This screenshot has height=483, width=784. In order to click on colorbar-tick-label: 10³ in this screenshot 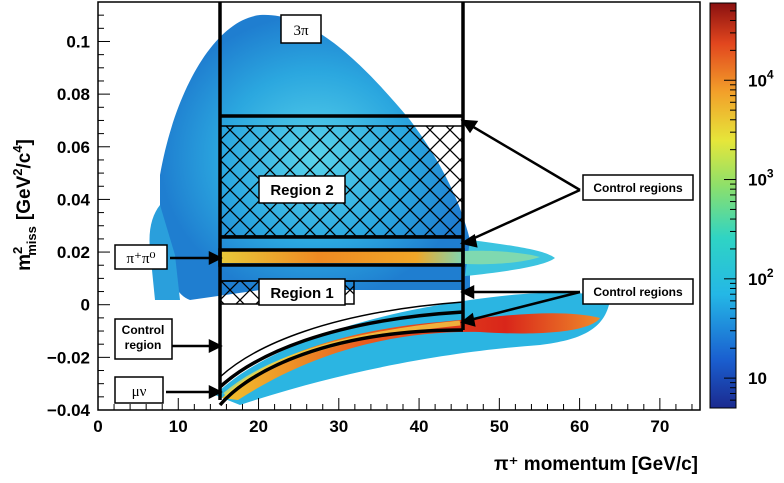, I will do `click(761, 178)`.